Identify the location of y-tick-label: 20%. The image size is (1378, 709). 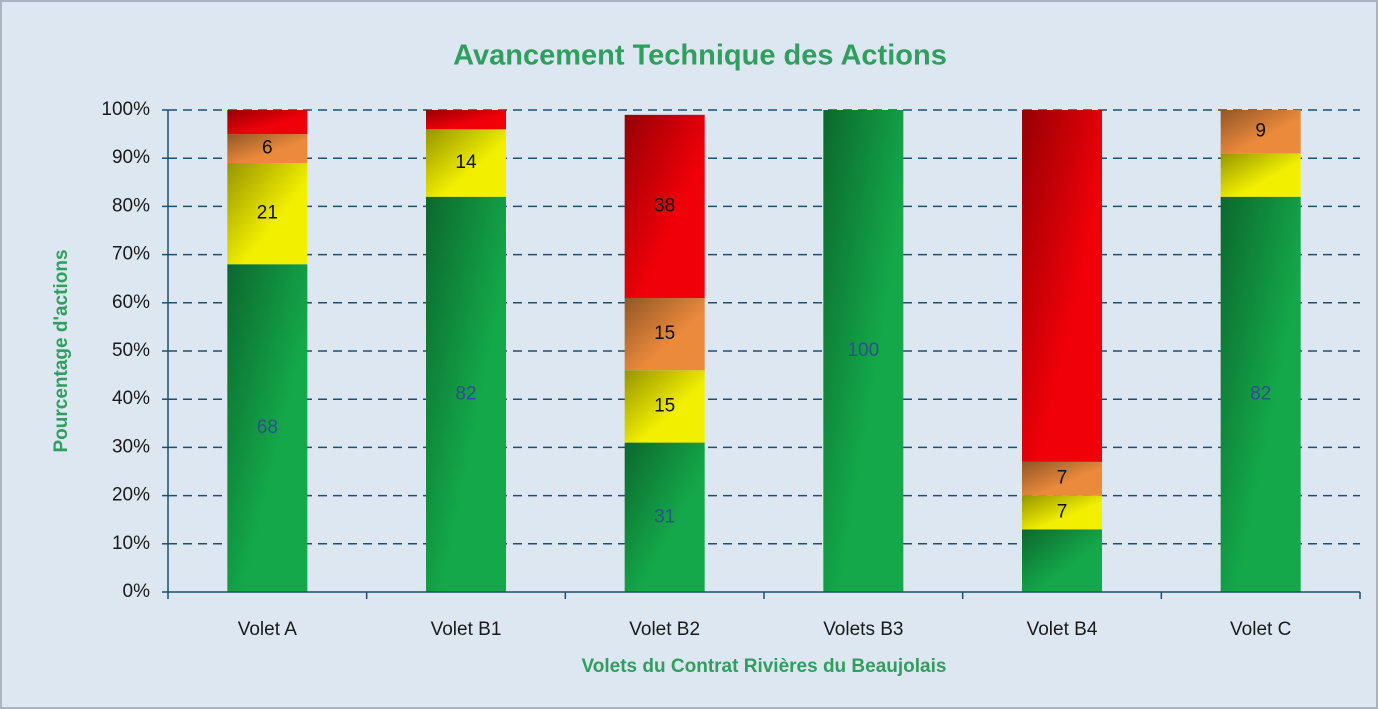
(131, 495).